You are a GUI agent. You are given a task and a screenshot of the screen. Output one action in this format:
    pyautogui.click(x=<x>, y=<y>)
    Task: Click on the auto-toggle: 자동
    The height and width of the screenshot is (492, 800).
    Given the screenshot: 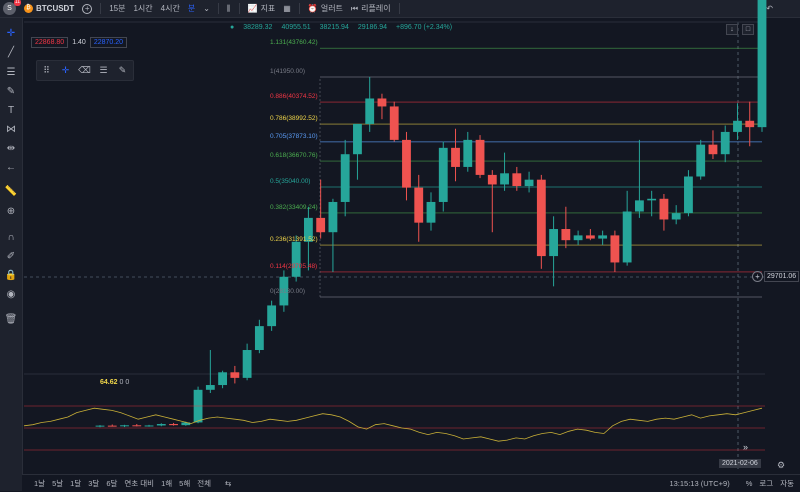 What is the action you would take?
    pyautogui.click(x=787, y=483)
    